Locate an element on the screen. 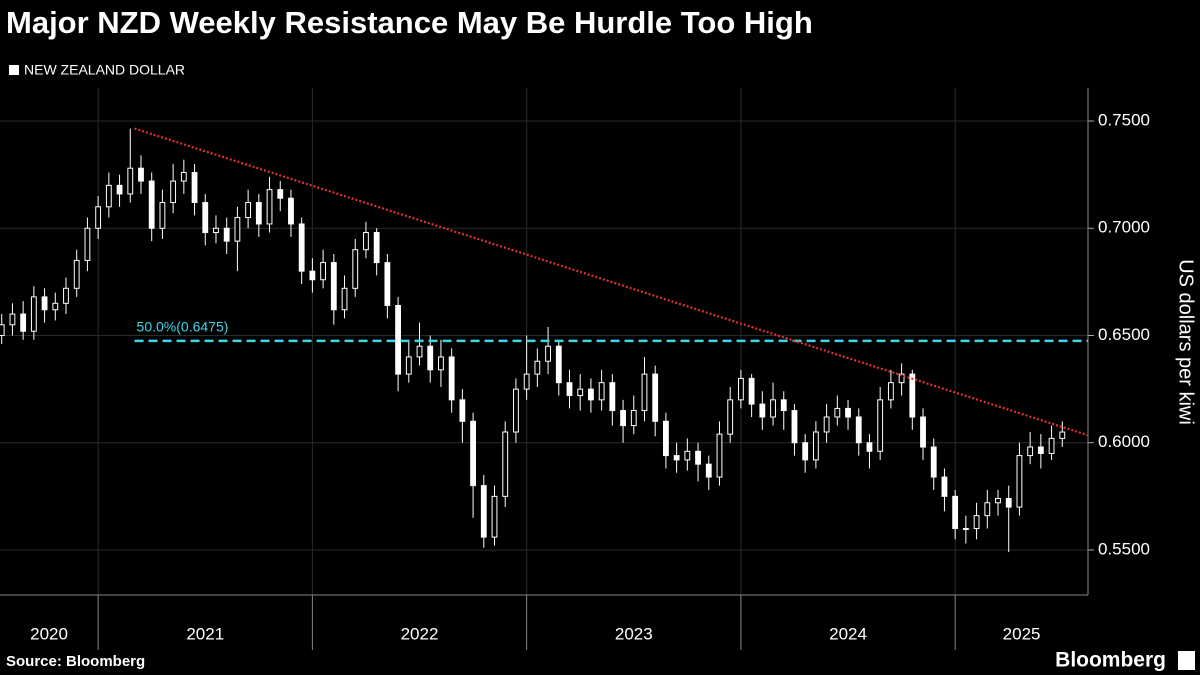  x-tick-label: 2024 is located at coordinates (848, 633).